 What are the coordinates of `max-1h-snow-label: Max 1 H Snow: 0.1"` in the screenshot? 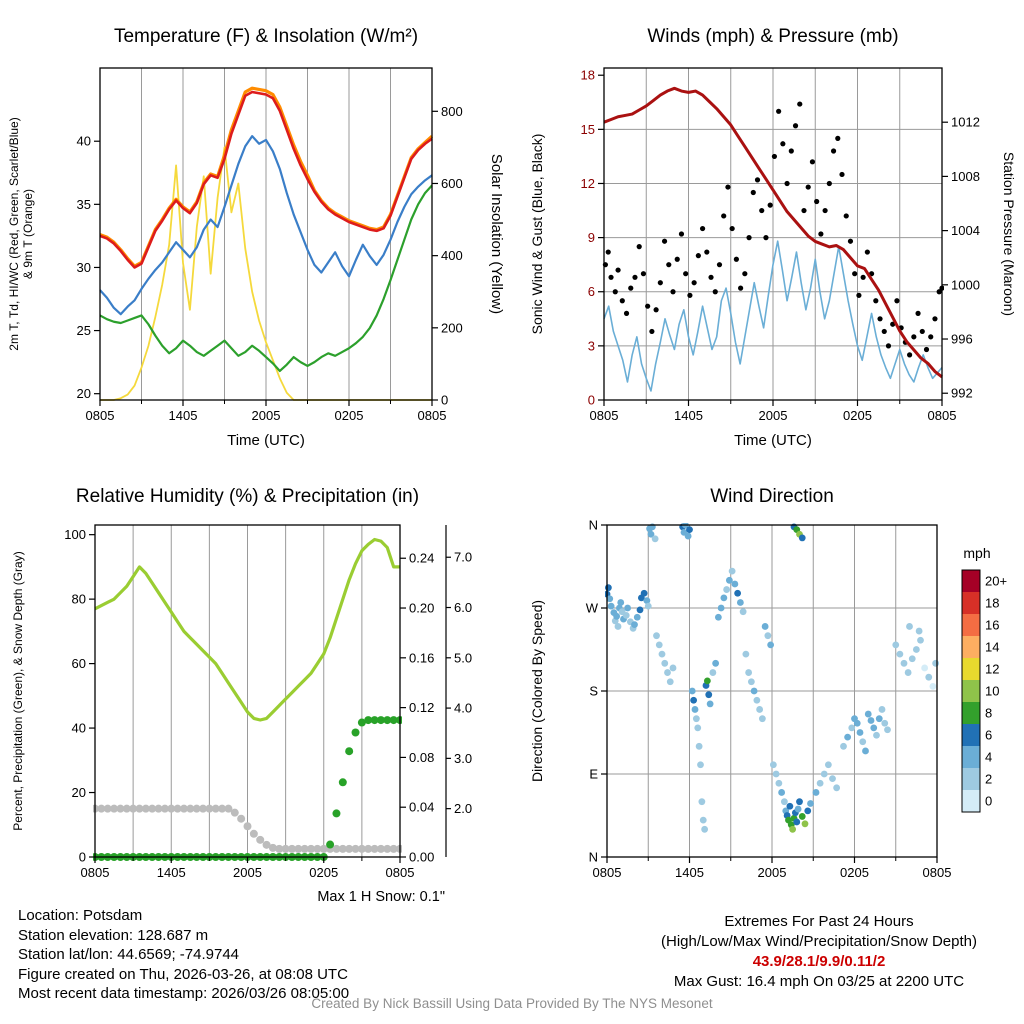 It's located at (381, 897).